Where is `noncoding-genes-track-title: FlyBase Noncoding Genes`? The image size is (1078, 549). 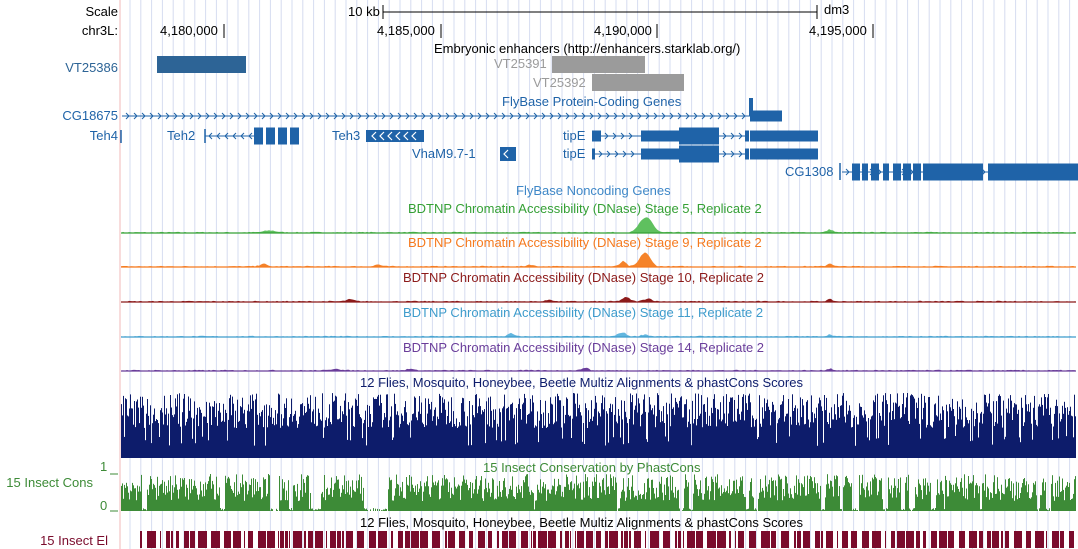
noncoding-genes-track-title: FlyBase Noncoding Genes is located at coordinates (593, 190).